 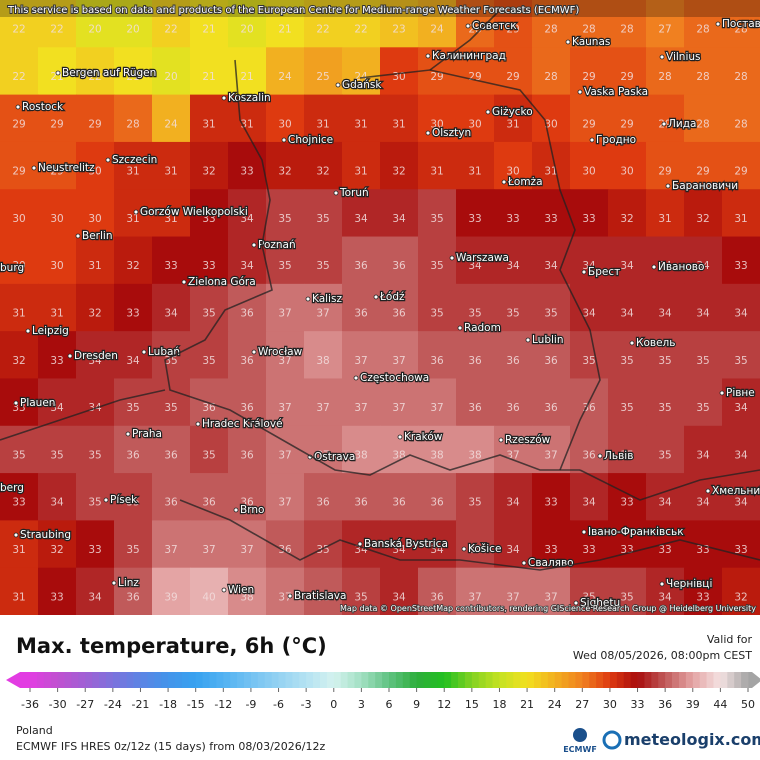 I want to click on city-label: Neustrelitz, so click(x=66, y=168).